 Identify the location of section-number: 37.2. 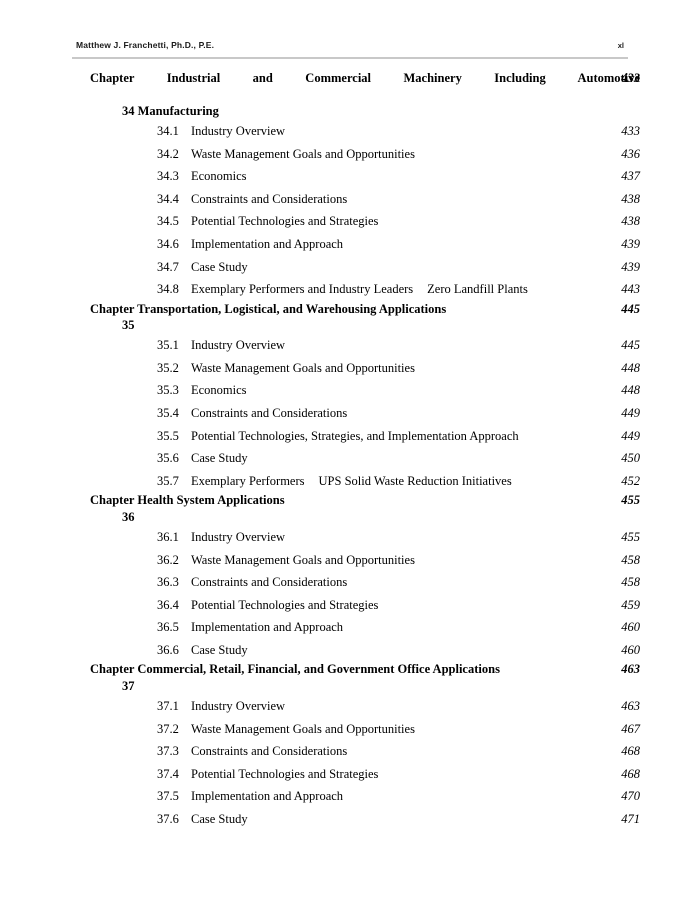
(168, 728).